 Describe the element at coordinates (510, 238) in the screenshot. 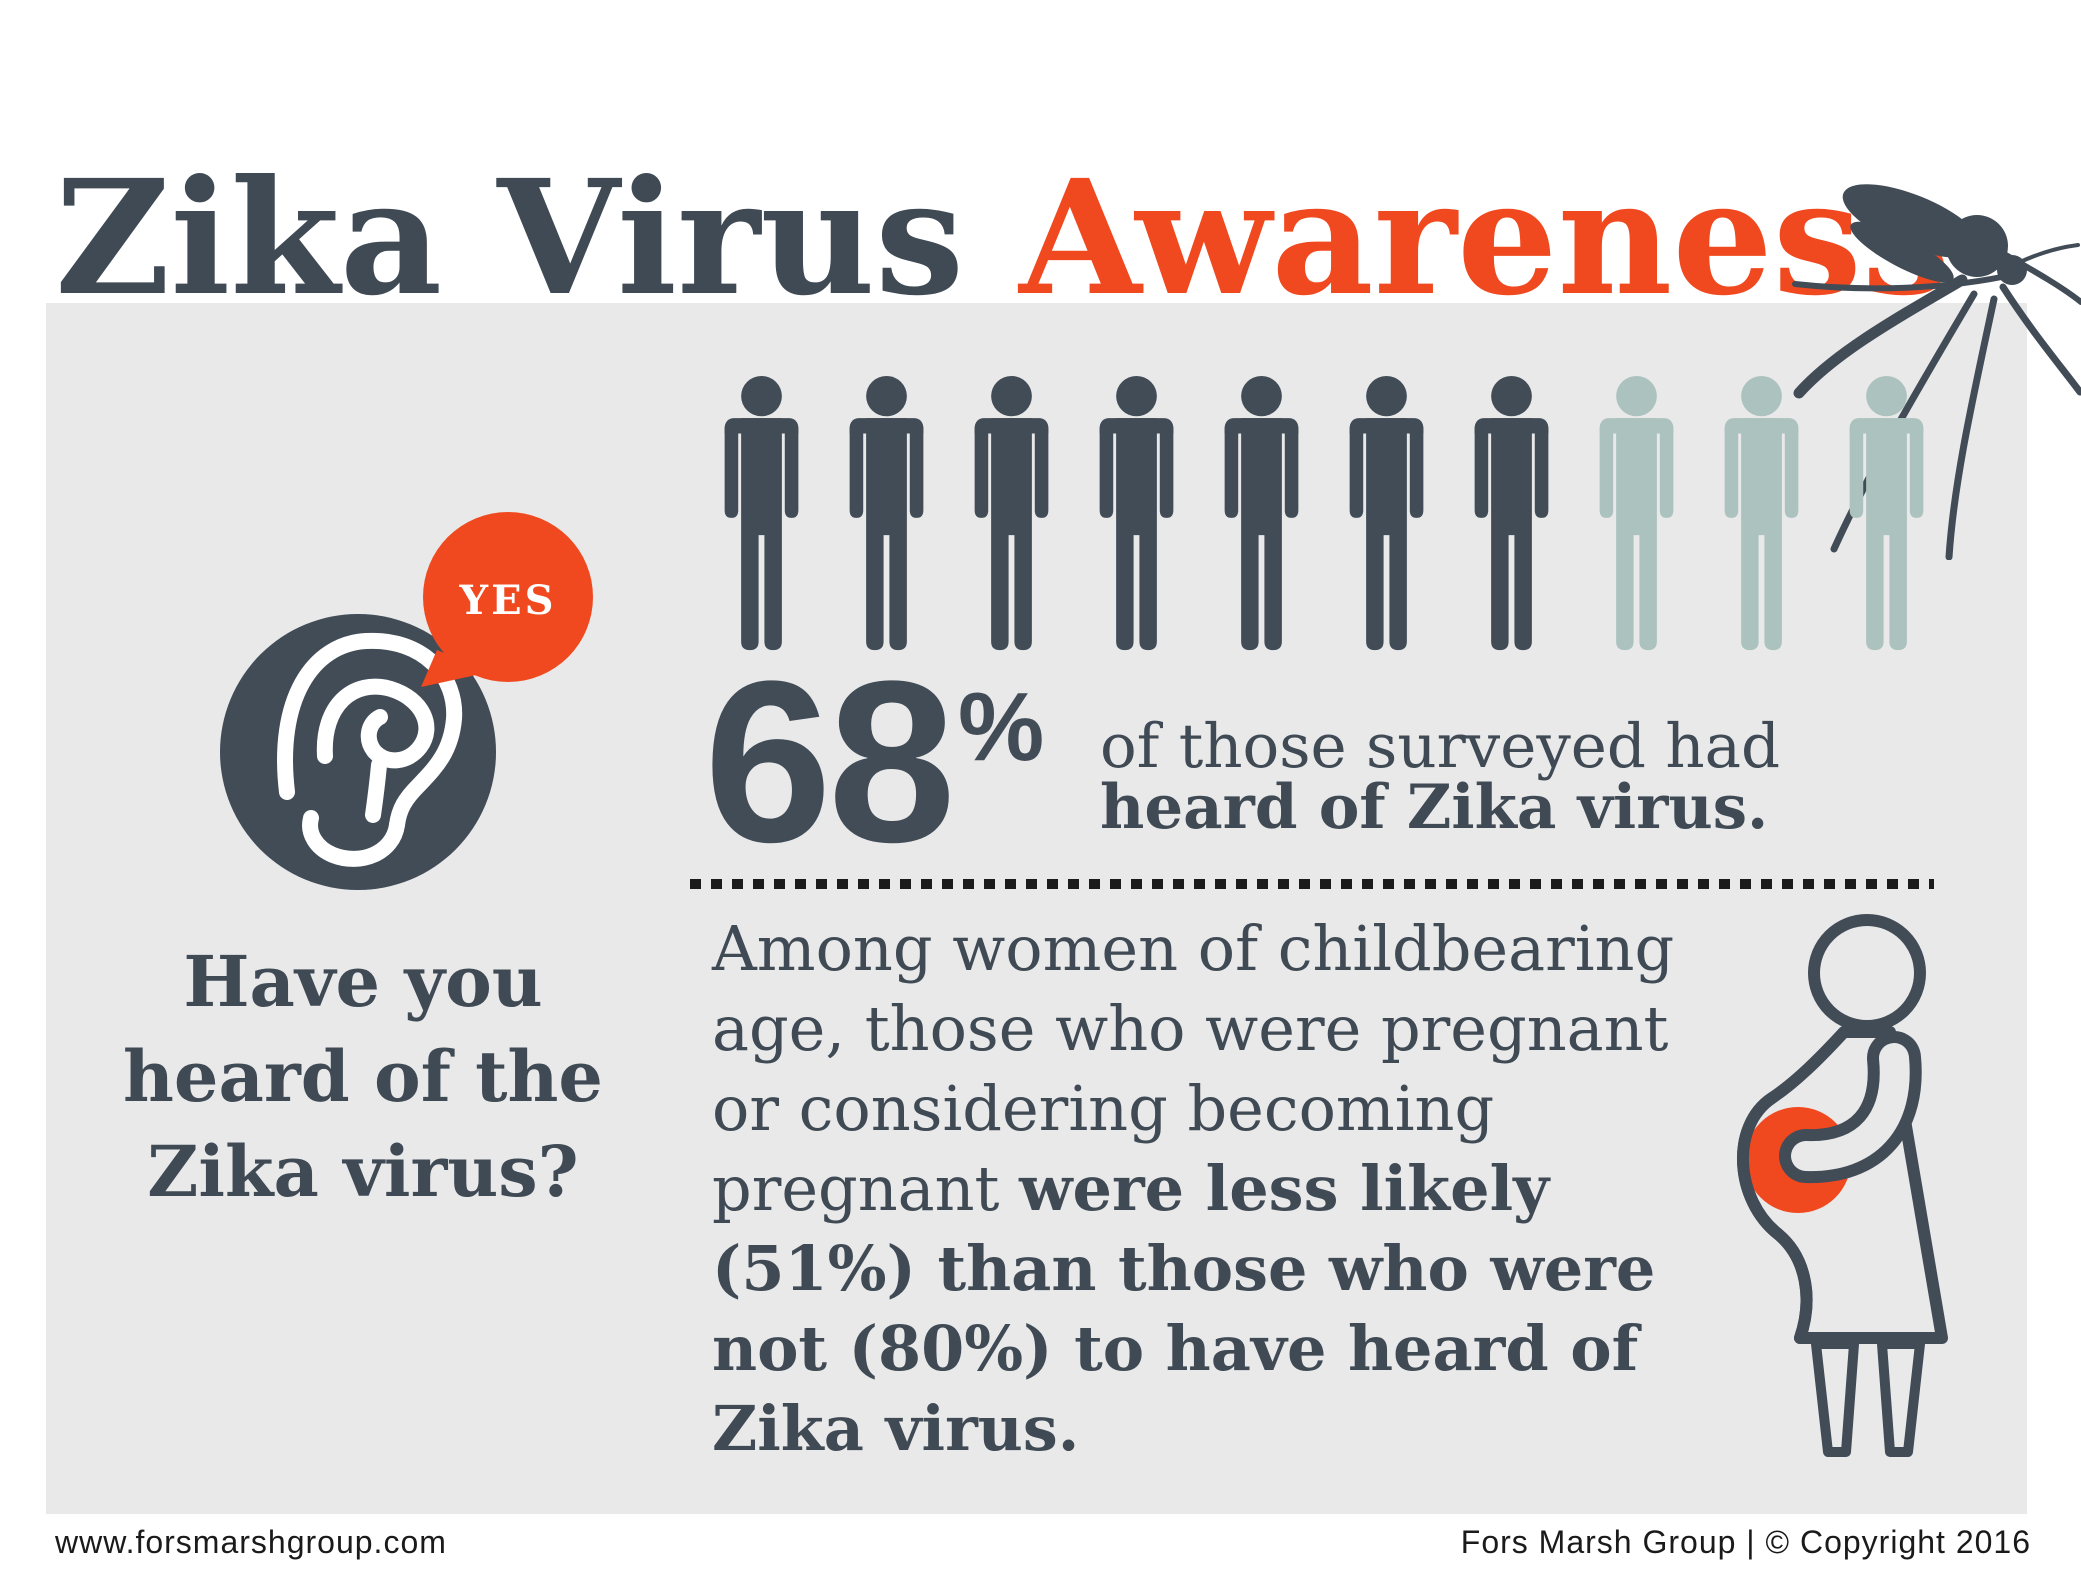

I see `title-dark-part: Zika Virus` at that location.